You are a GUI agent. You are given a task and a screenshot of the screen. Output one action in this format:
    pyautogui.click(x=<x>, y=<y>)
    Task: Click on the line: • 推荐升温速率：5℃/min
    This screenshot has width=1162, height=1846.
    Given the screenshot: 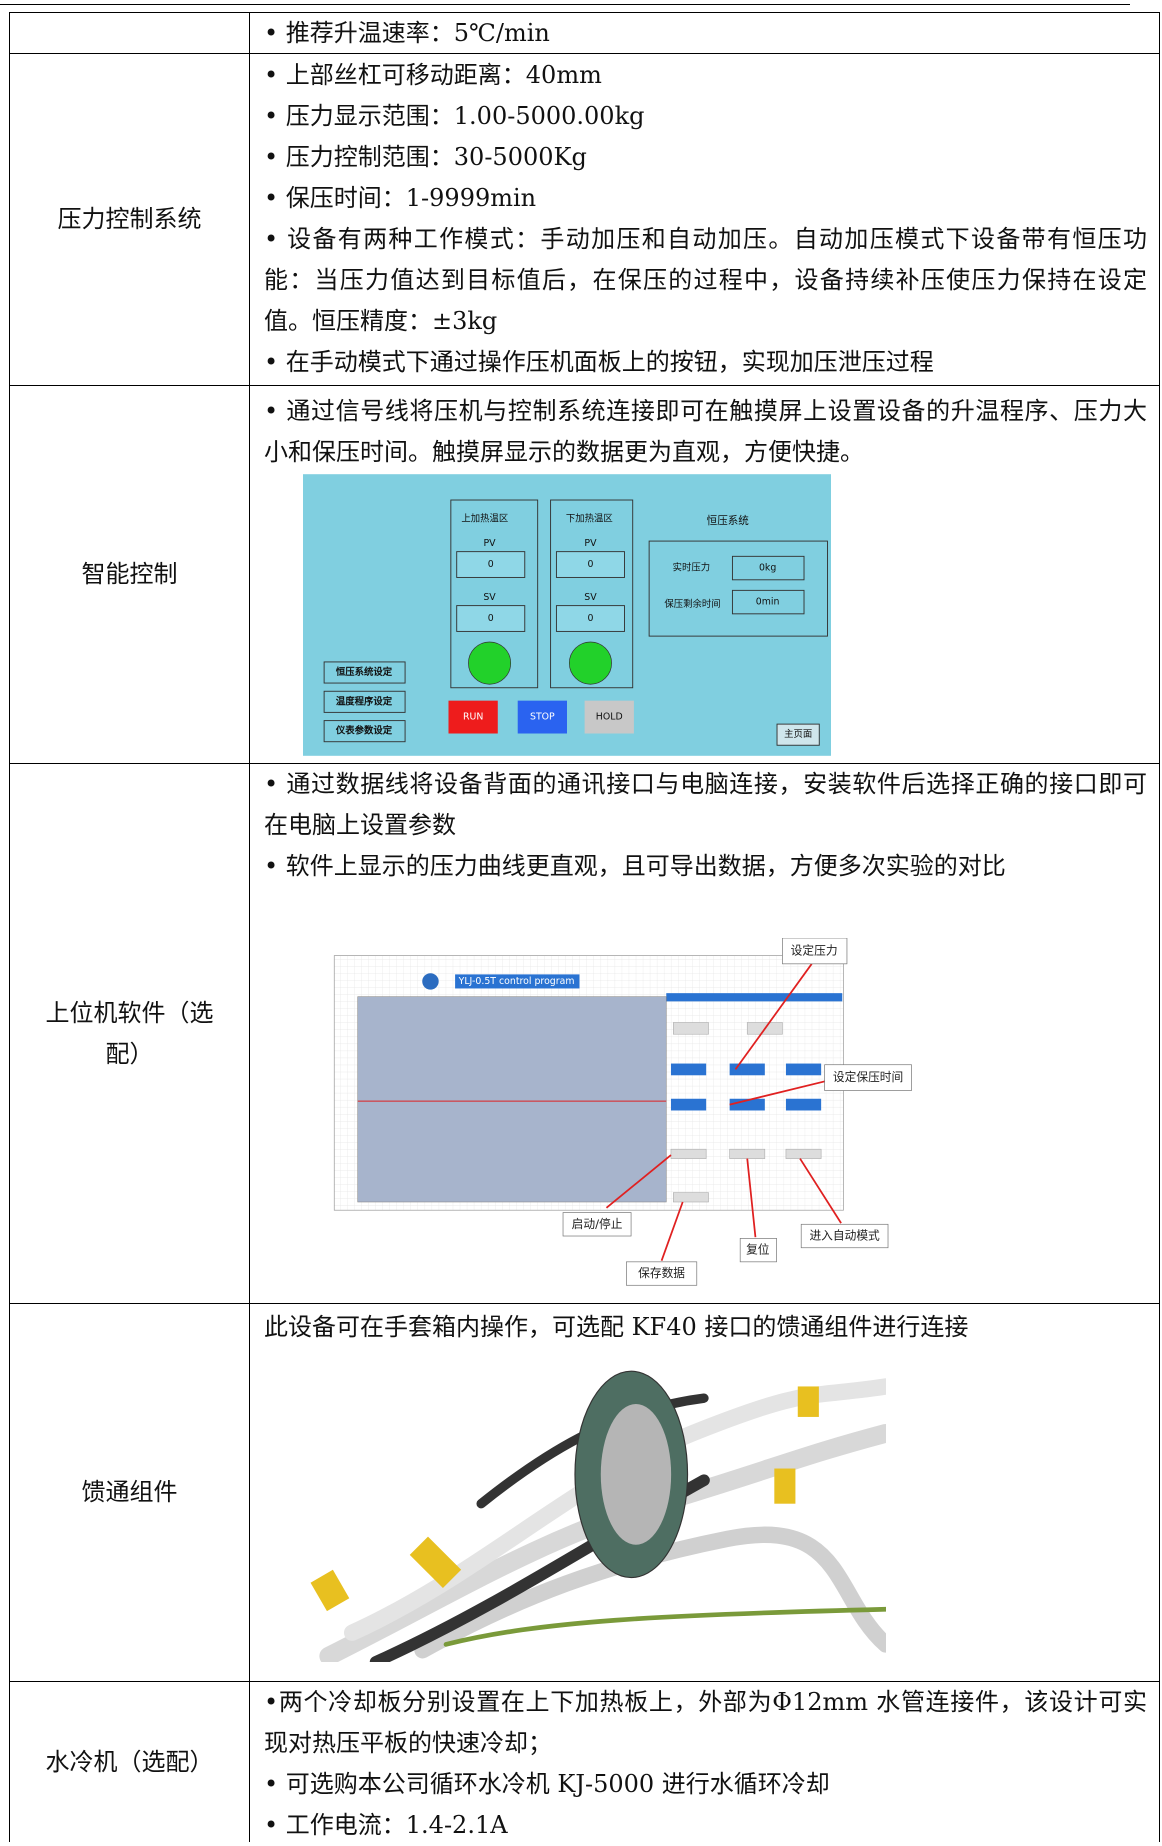 What is the action you would take?
    pyautogui.click(x=407, y=33)
    